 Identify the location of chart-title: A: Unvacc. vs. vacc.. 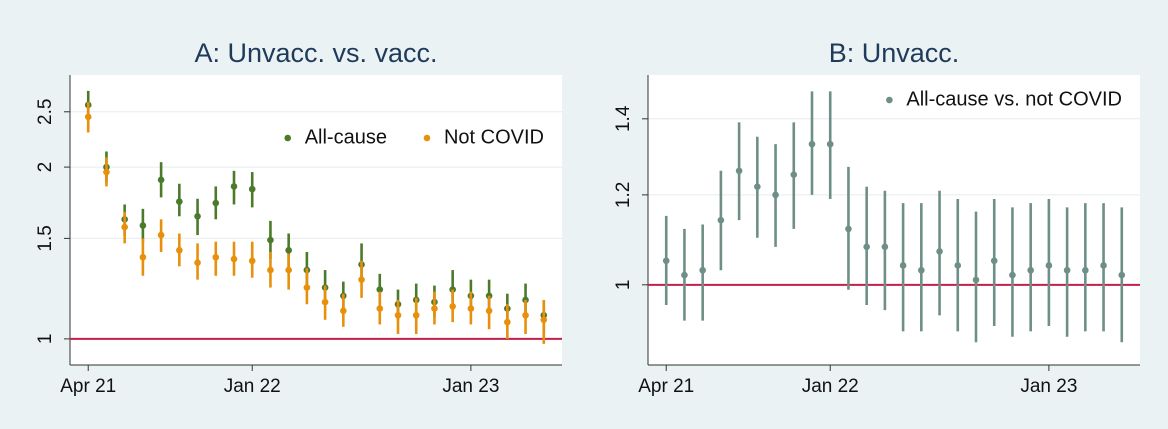
(315, 53).